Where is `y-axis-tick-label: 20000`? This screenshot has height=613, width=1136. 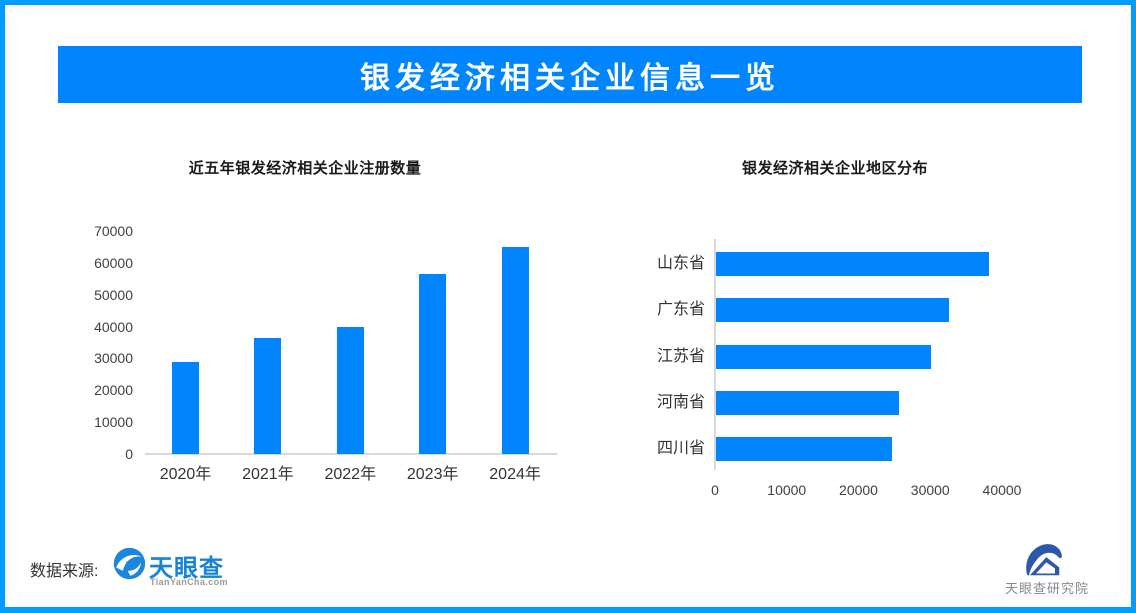
y-axis-tick-label: 20000 is located at coordinates (113, 390).